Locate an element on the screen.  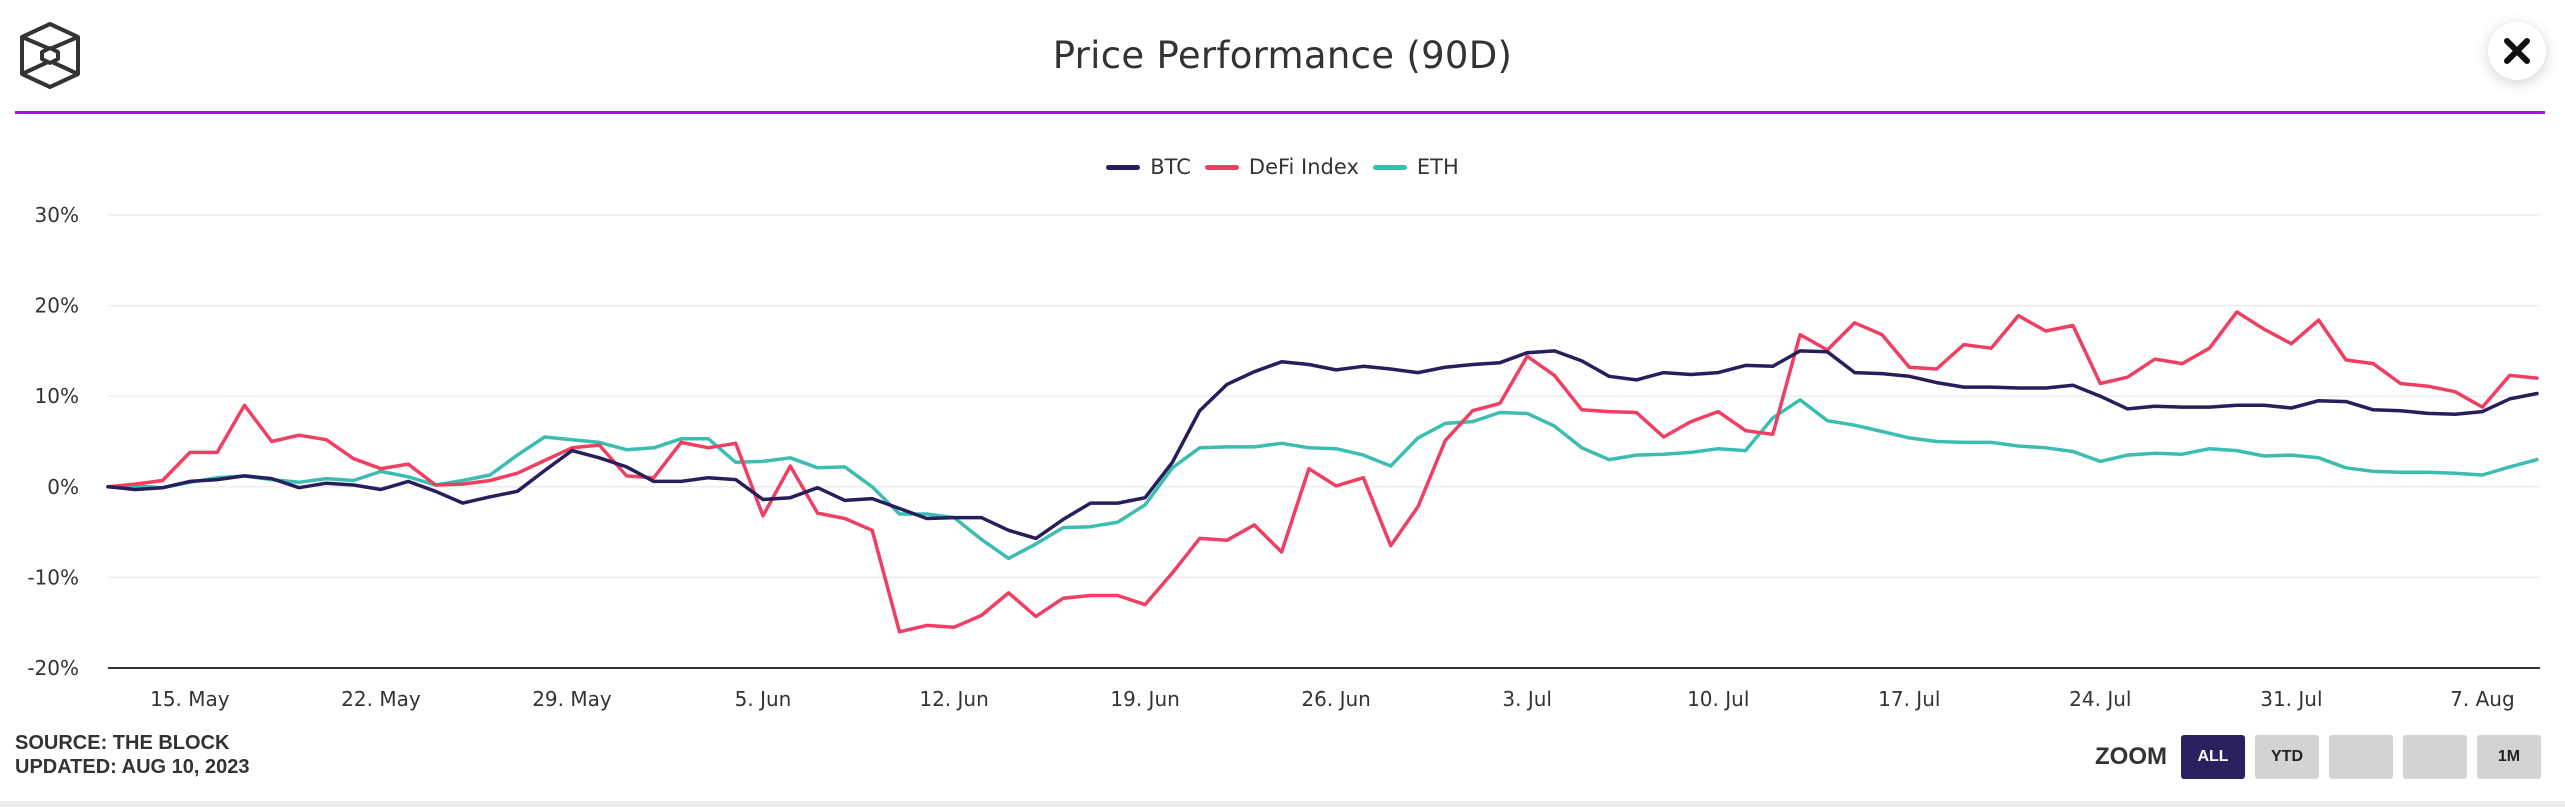
chart-legend: BTC DeFi Index ETH is located at coordinates (1282, 167).